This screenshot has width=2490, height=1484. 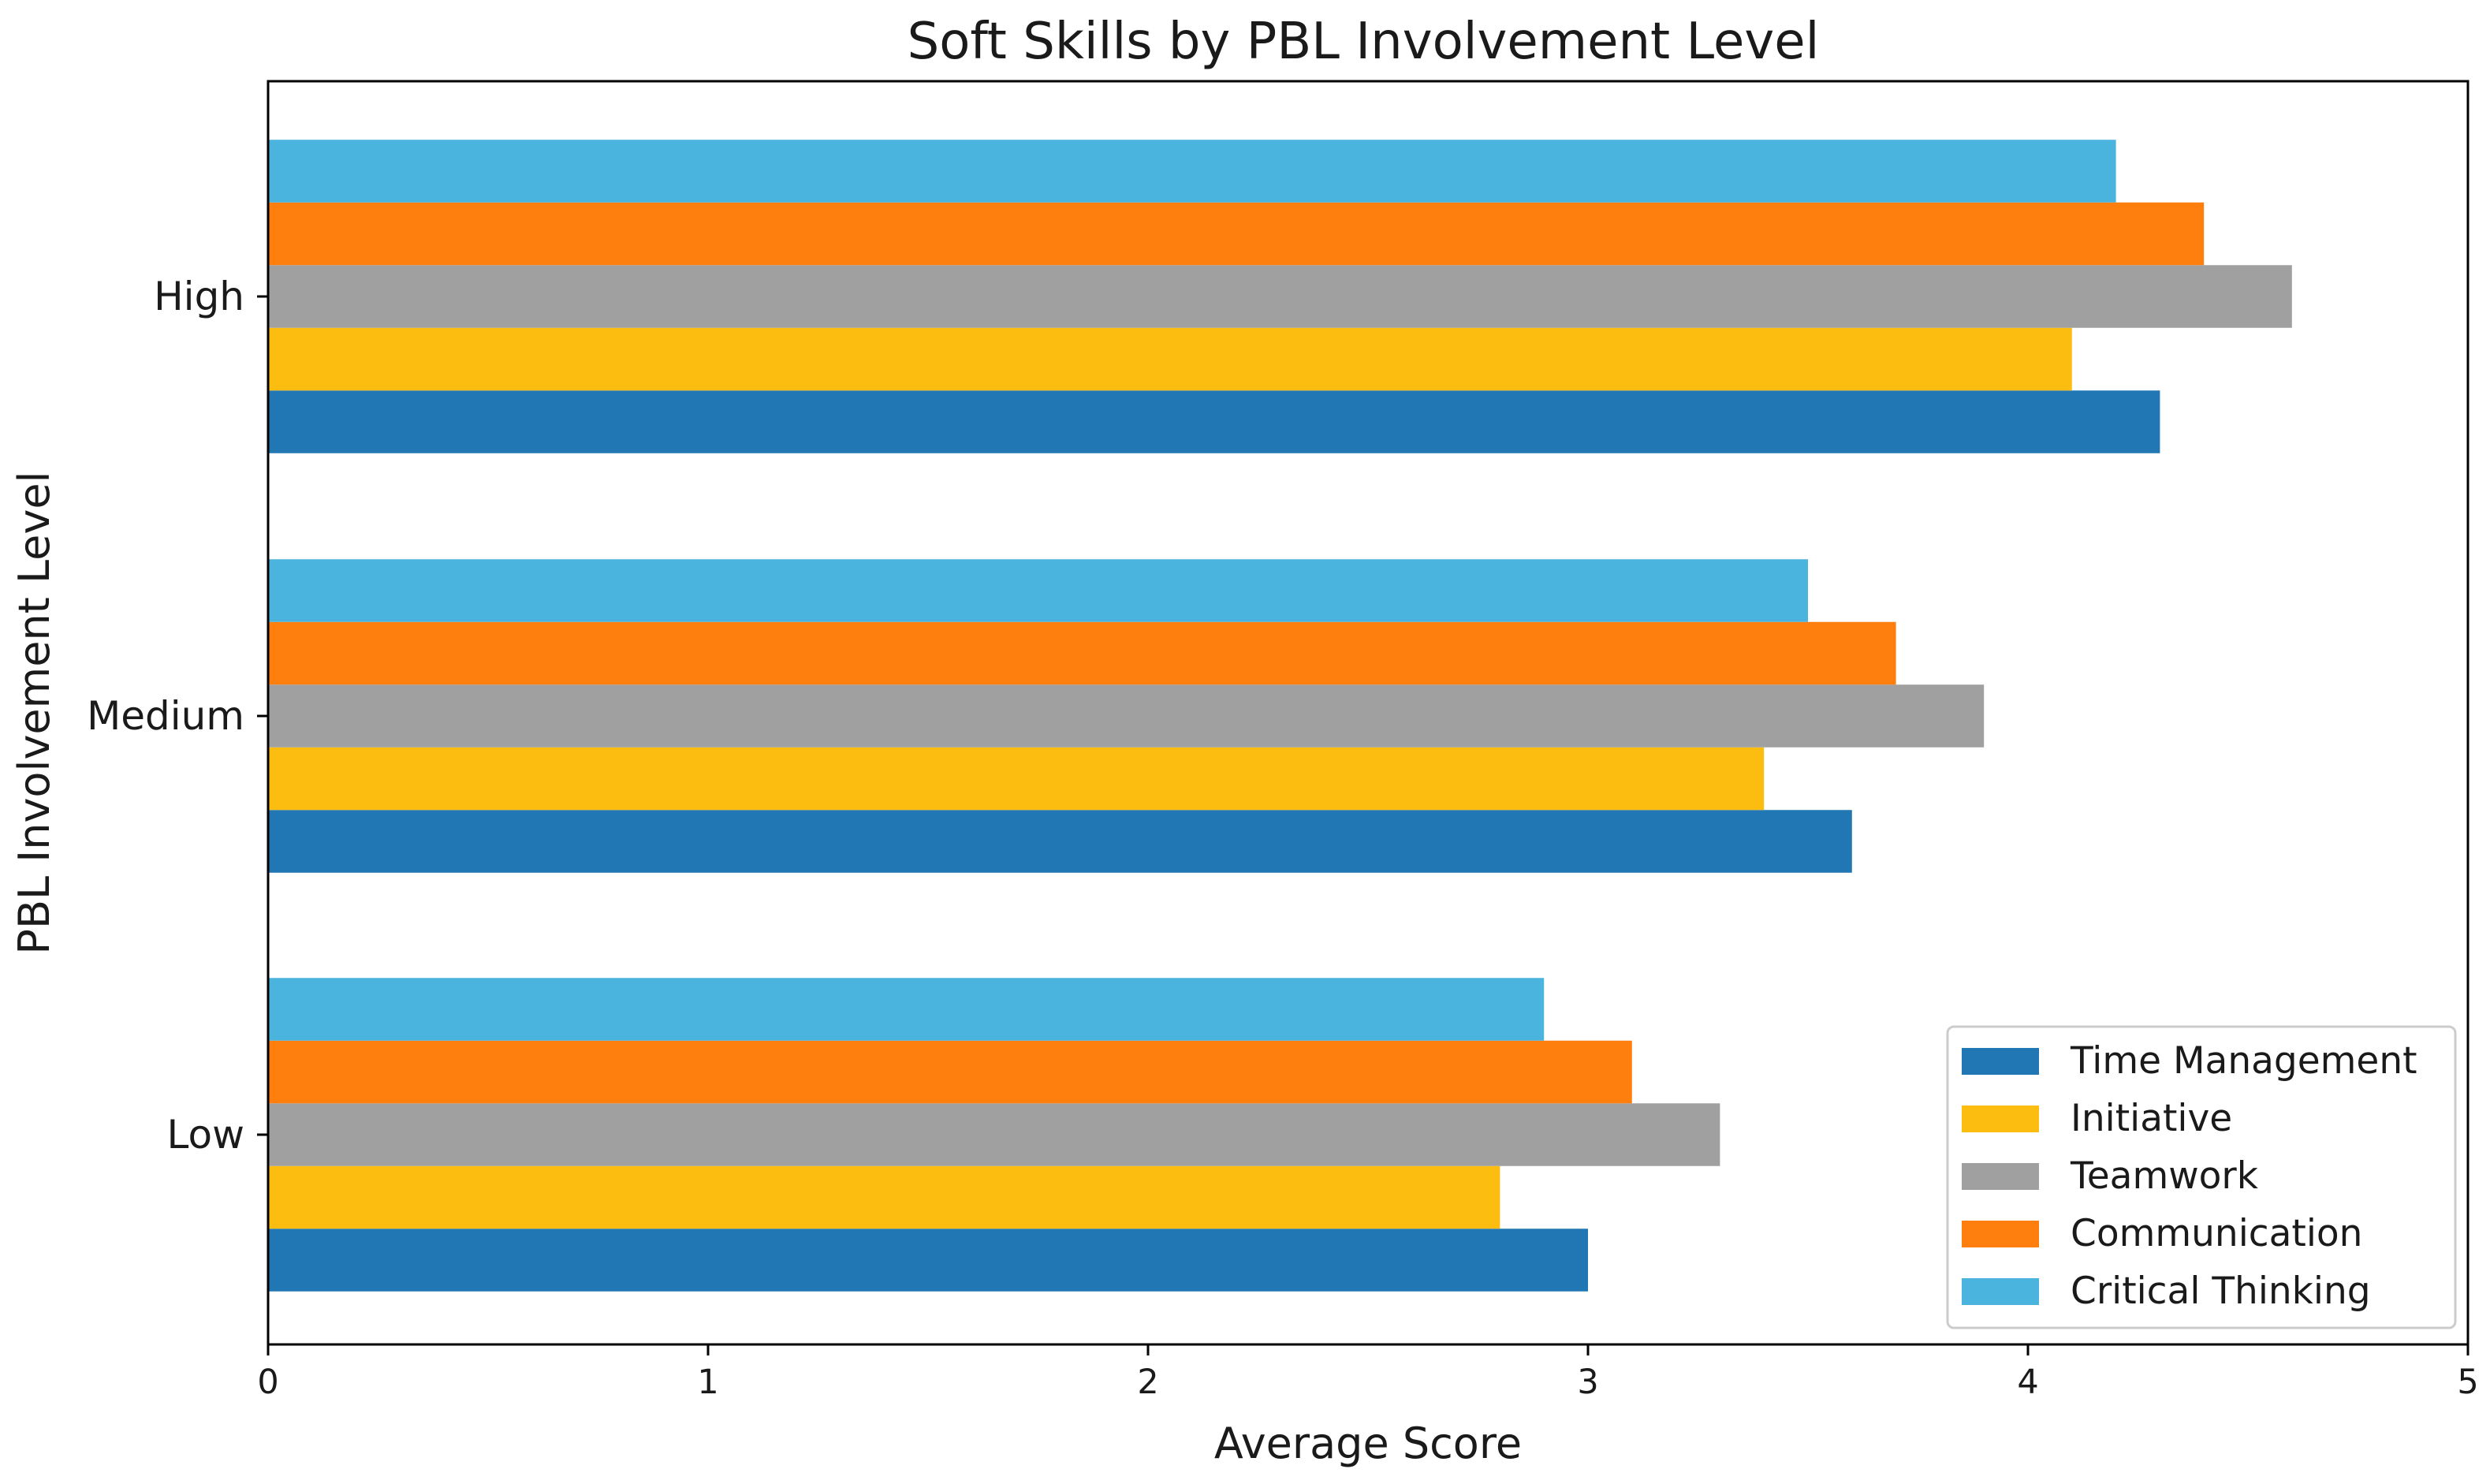 What do you see at coordinates (2027, 1382) in the screenshot?
I see `x-tick-label: 4` at bounding box center [2027, 1382].